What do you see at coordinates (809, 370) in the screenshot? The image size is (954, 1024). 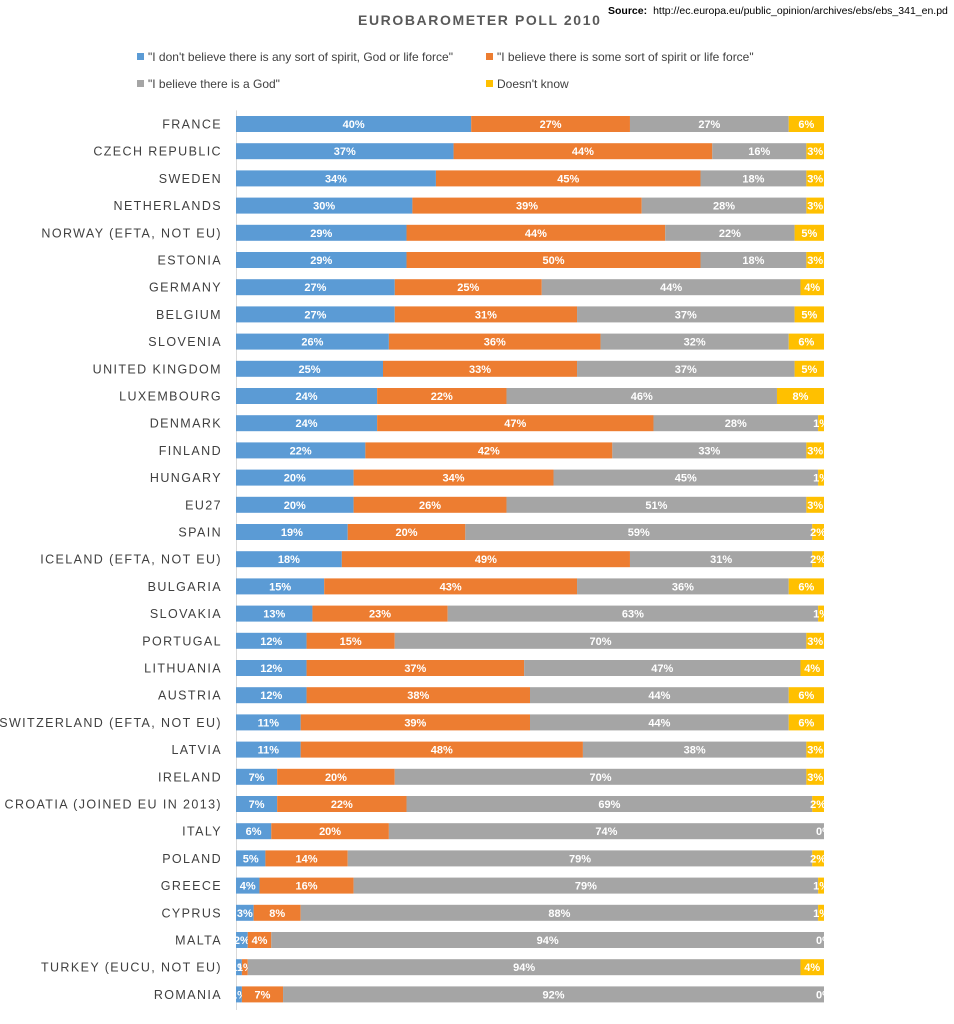 I see `data-label-dont-know: 5%` at bounding box center [809, 370].